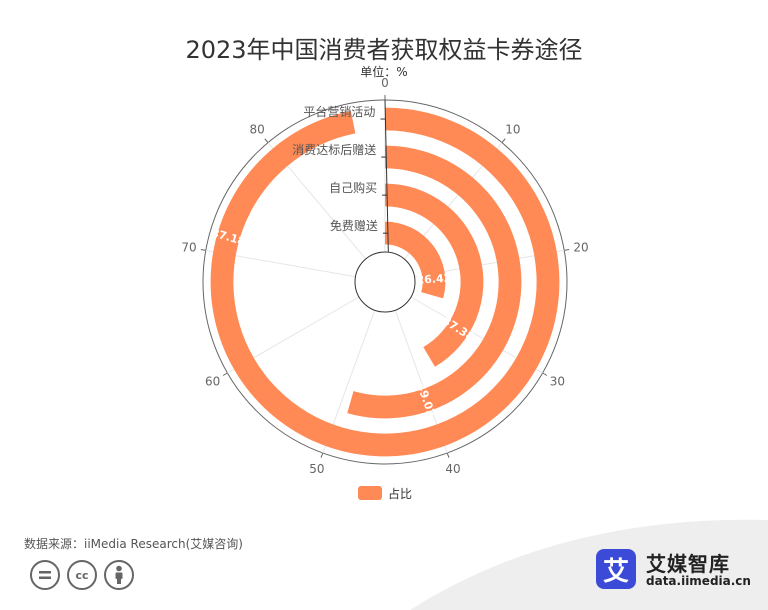 This screenshot has height=610, width=768. What do you see at coordinates (580, 247) in the screenshot?
I see `angle-tick-label: 20` at bounding box center [580, 247].